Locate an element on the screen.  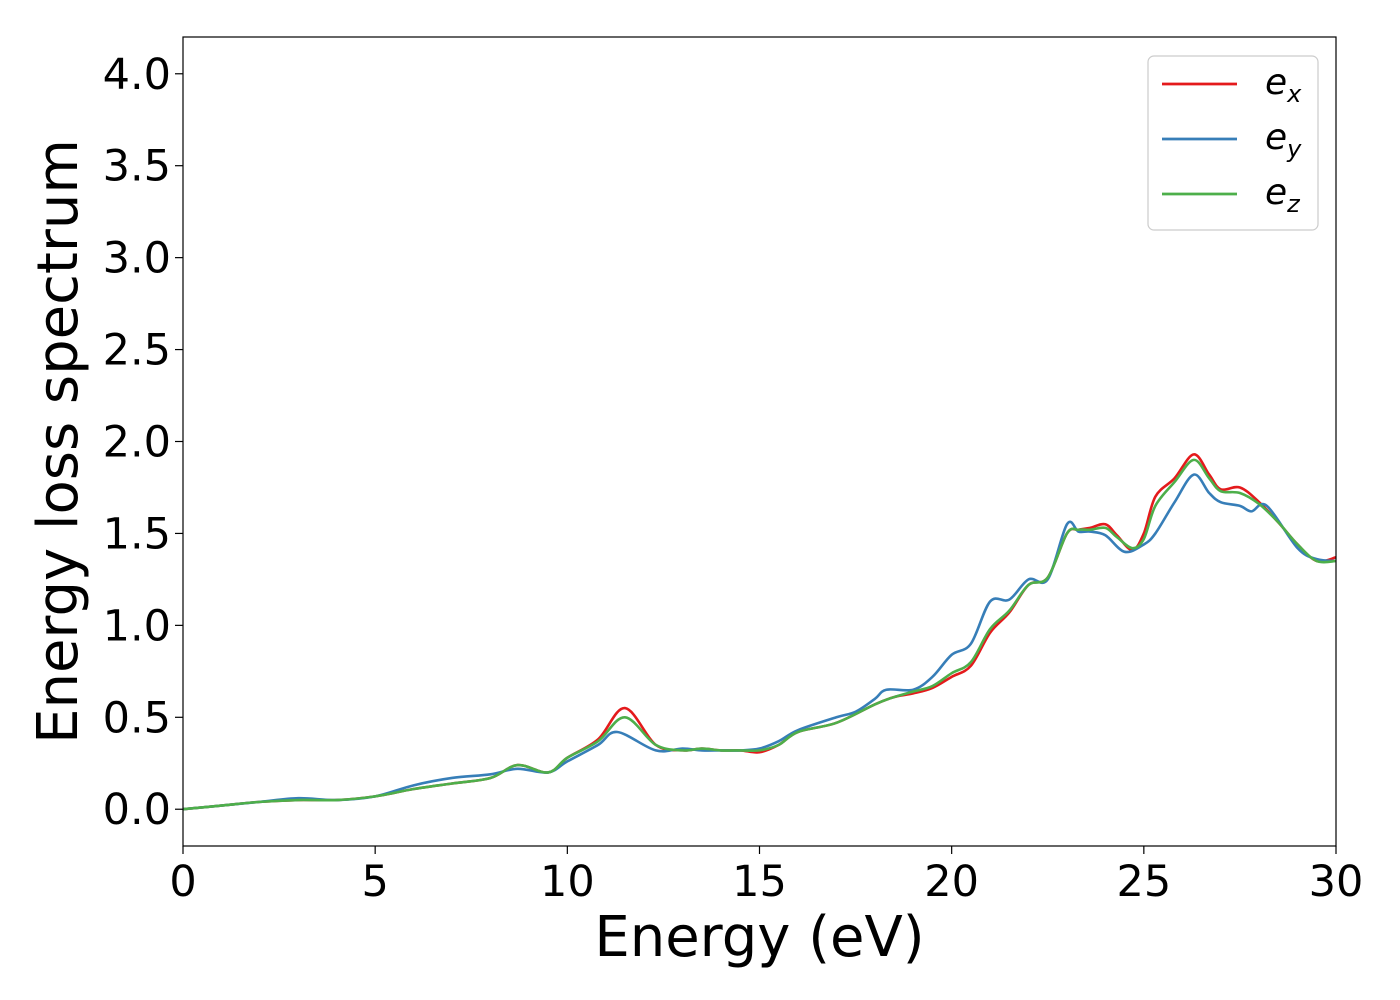
legend: ex ey ez is located at coordinates (1233, 143).